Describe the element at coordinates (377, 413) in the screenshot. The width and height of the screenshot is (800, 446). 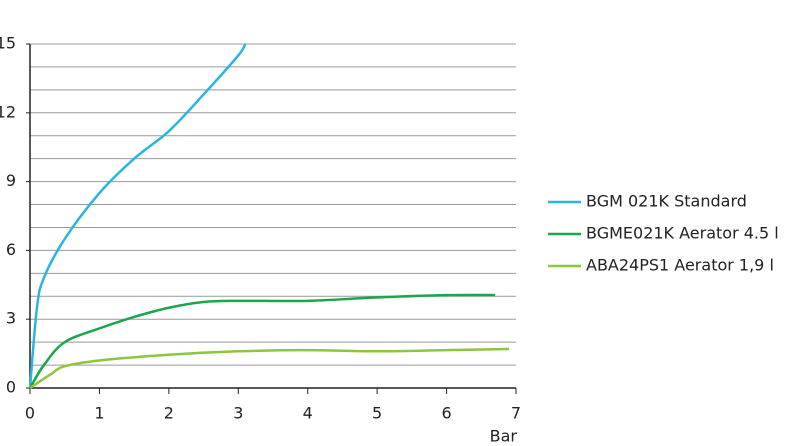
I see `x-tick-label: 5` at that location.